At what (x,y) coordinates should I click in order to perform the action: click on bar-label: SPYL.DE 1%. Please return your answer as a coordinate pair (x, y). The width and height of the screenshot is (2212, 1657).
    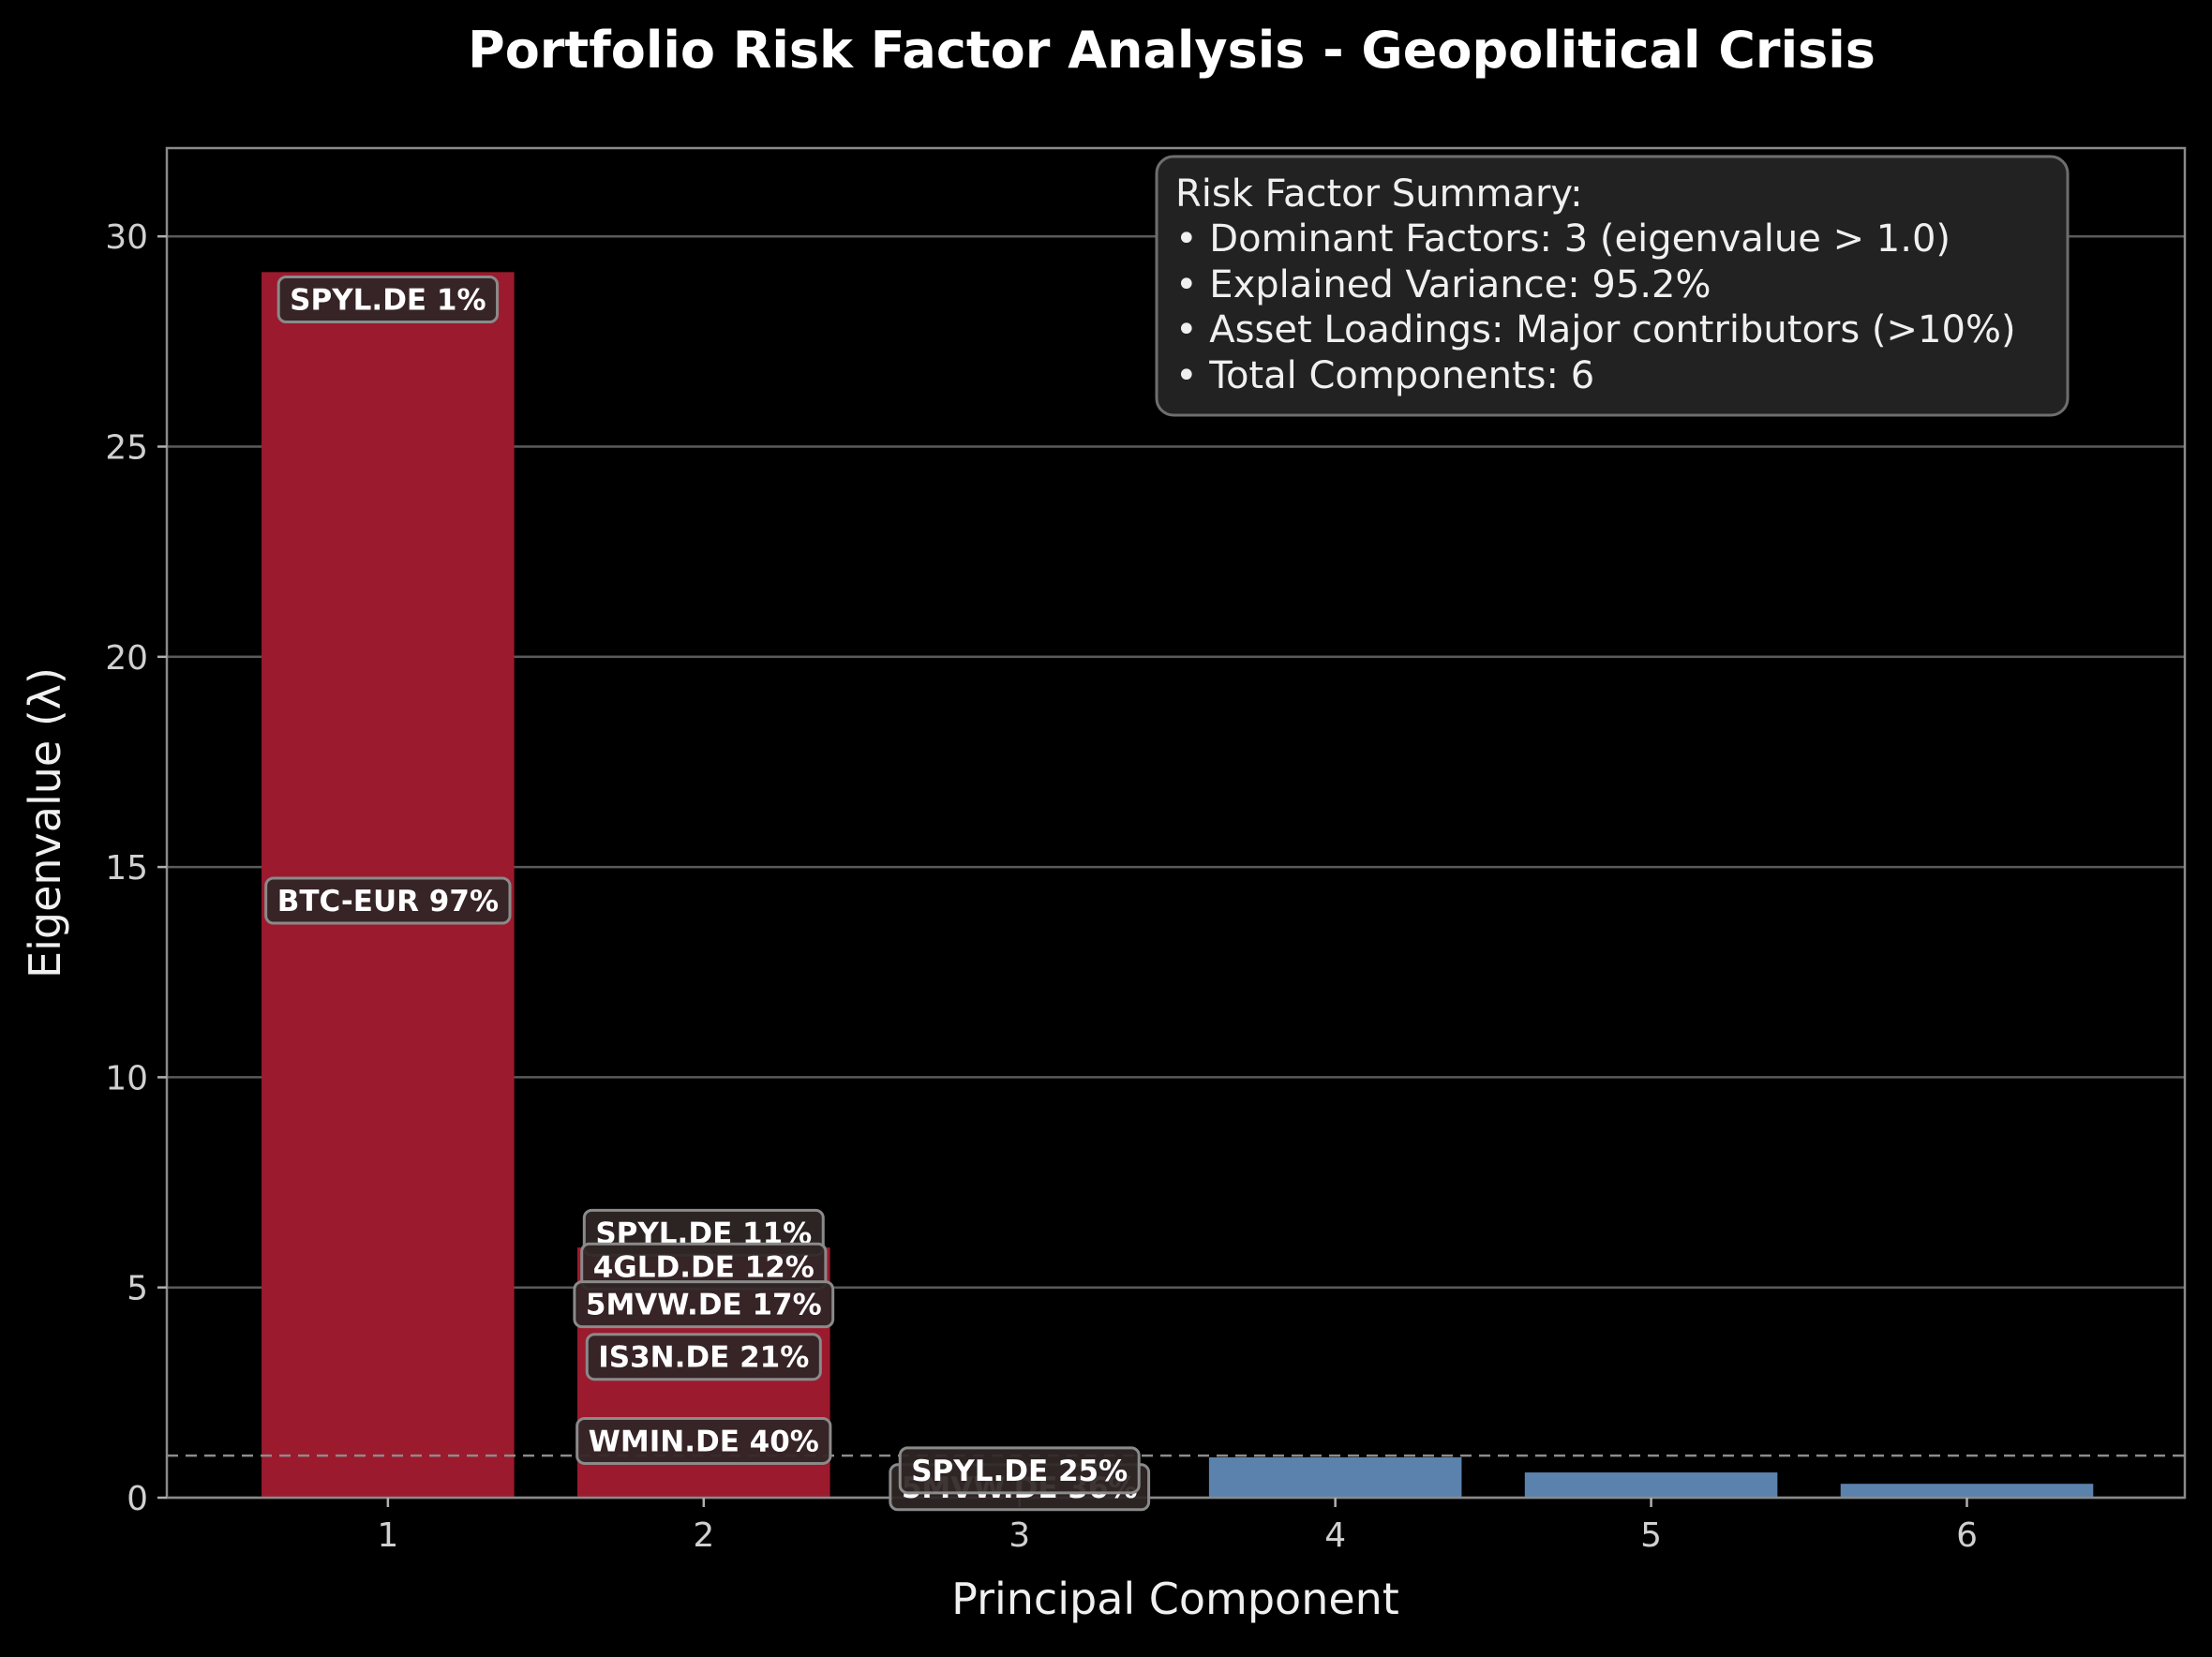
    Looking at the image, I should click on (388, 299).